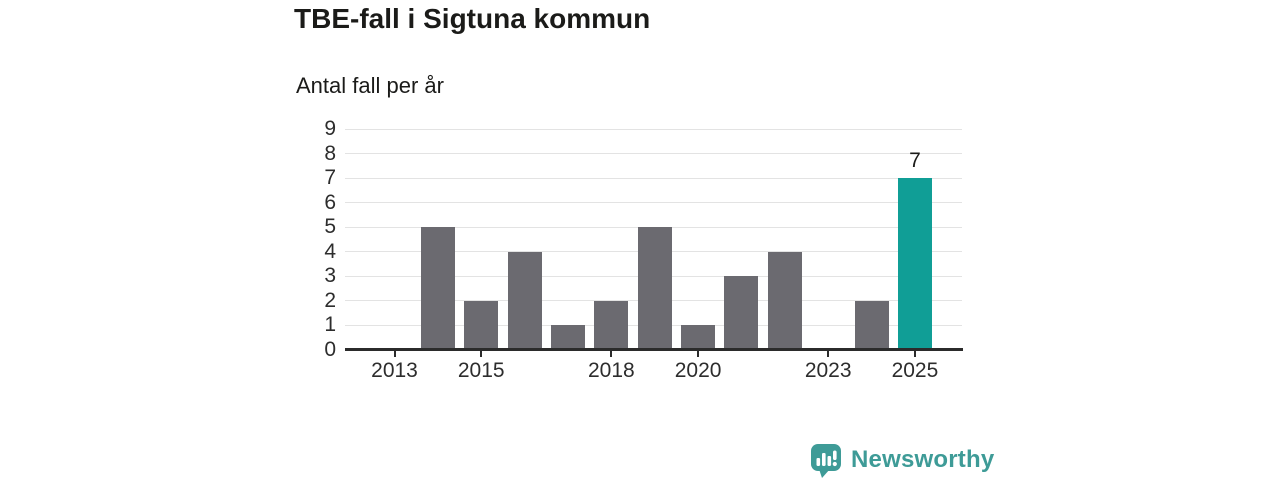  Describe the element at coordinates (611, 325) in the screenshot. I see `bar-2018` at that location.